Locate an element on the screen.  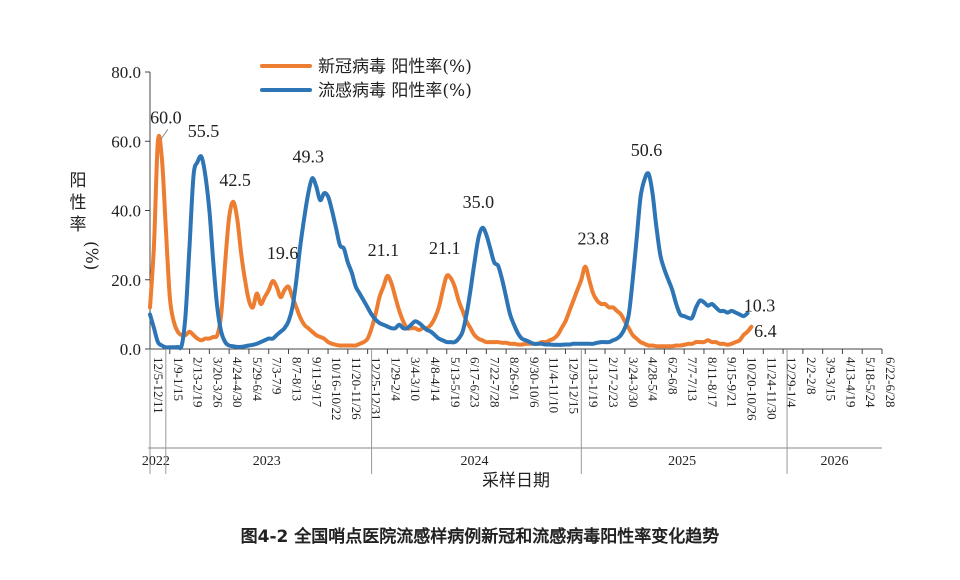
peak-label: 10.3 is located at coordinates (760, 305).